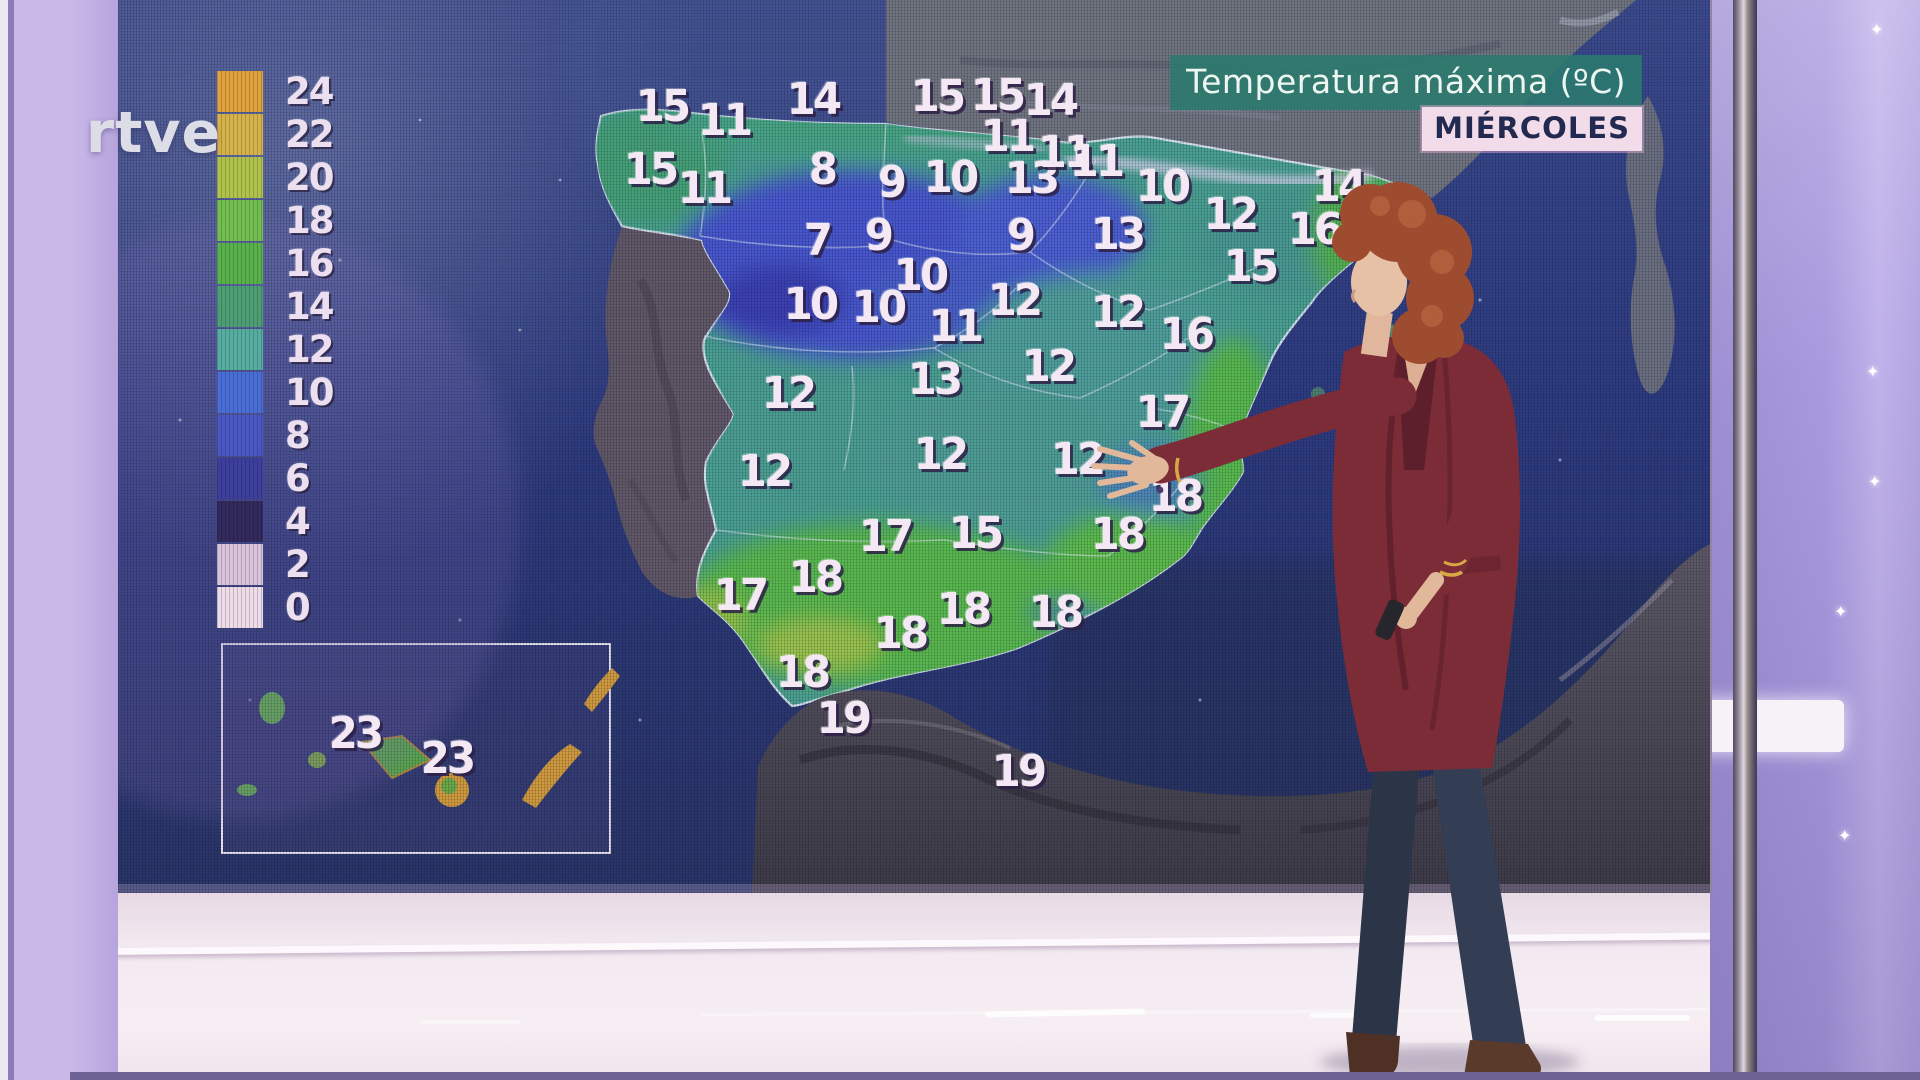 This screenshot has height=1080, width=1920. What do you see at coordinates (298, 435) in the screenshot?
I see `legend-label: 8` at bounding box center [298, 435].